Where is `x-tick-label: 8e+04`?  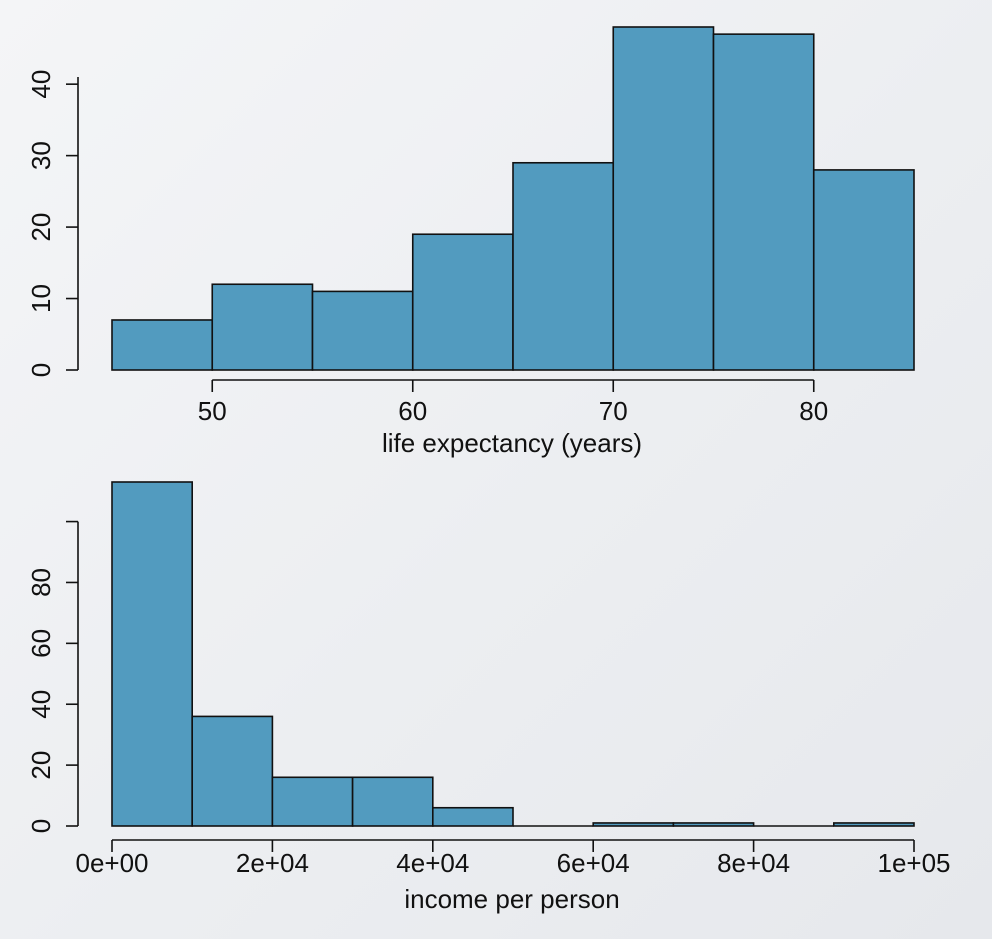 x-tick-label: 8e+04 is located at coordinates (753, 863).